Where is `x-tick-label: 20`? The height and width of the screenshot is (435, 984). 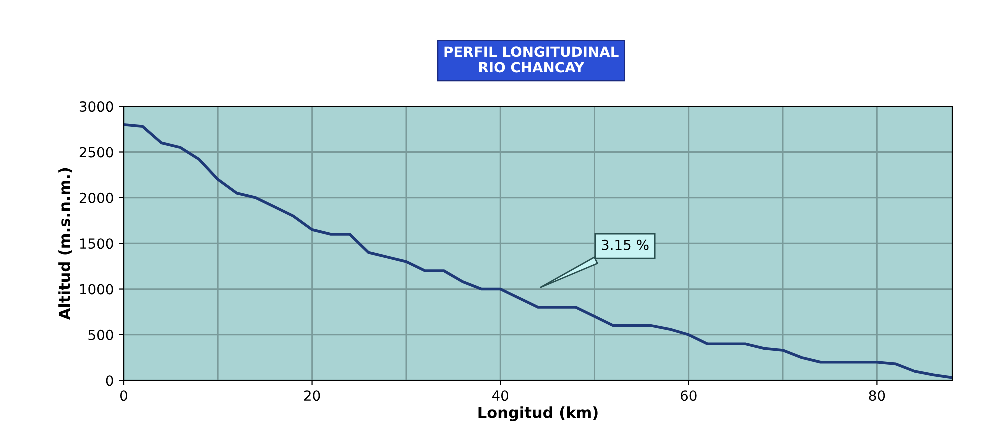
x-tick-label: 20 is located at coordinates (312, 396).